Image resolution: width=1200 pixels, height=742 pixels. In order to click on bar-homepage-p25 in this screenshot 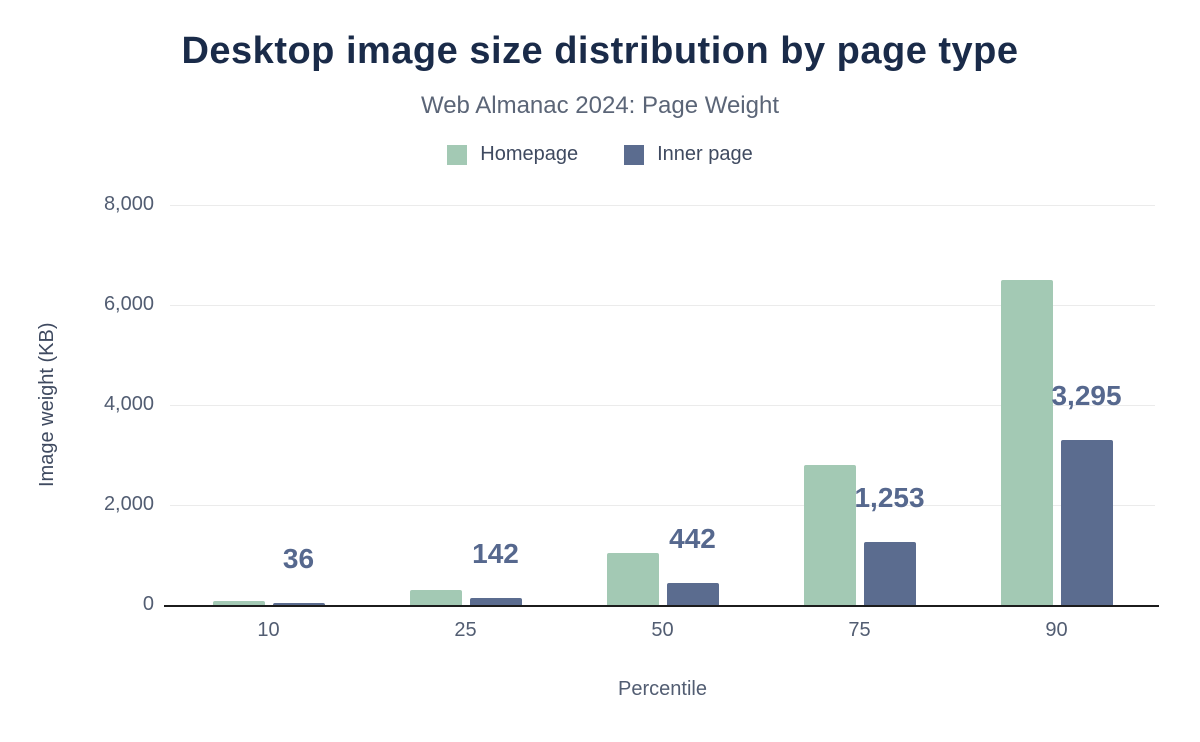, I will do `click(435, 597)`.